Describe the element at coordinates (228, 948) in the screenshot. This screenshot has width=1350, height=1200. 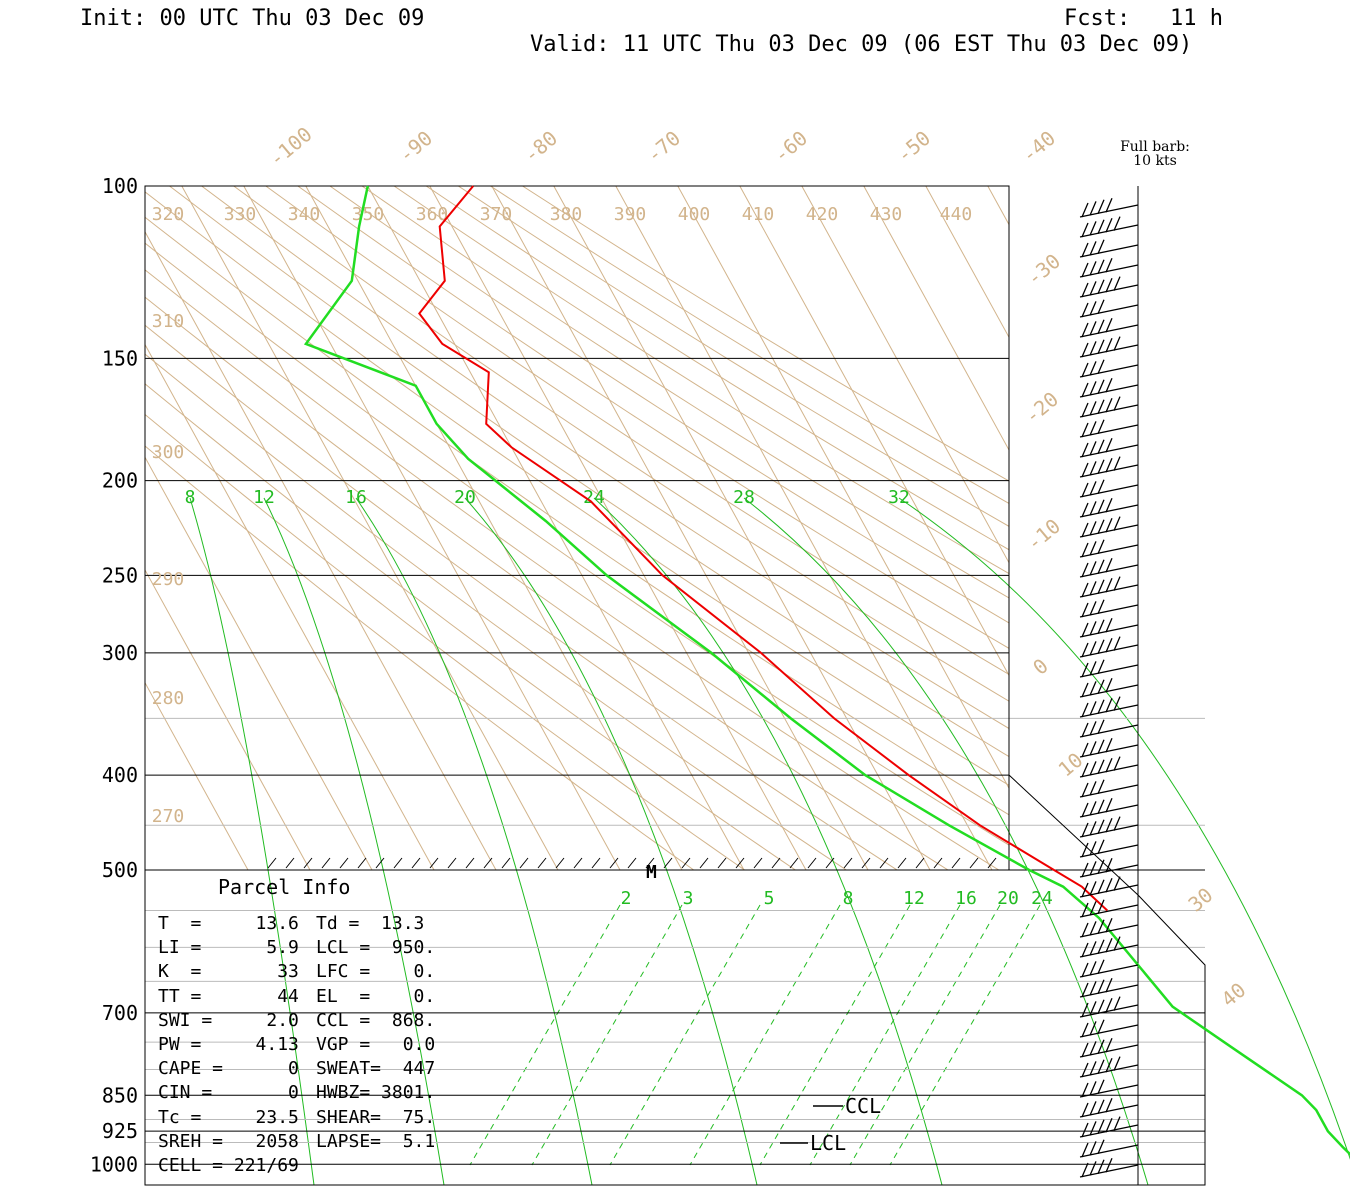
I see `parcel-info-left: LI = 5.9` at that location.